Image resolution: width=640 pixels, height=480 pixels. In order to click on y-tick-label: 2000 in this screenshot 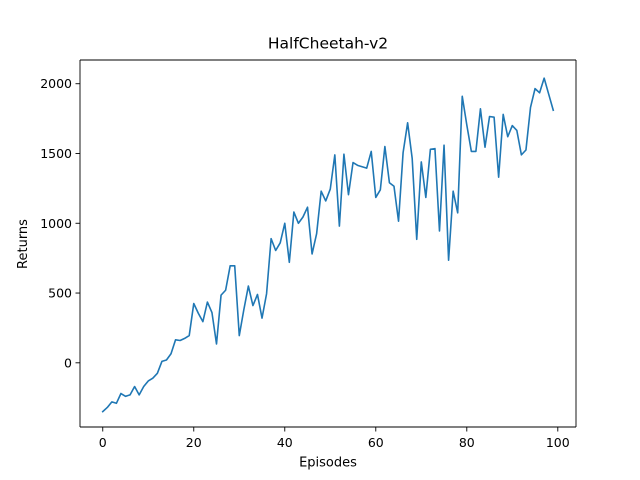, I will do `click(56, 83)`.